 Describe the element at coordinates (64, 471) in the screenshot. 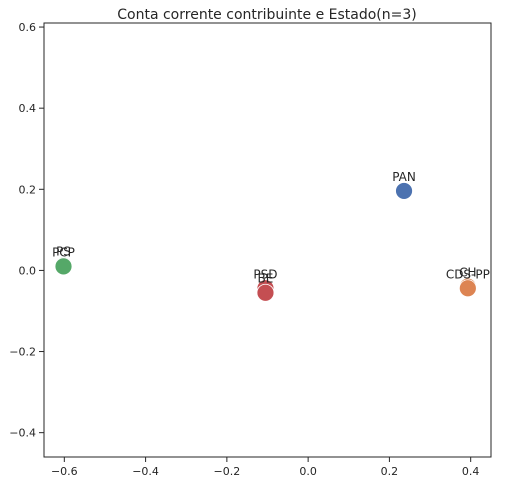

I see `x-tick-label: −0.6` at that location.